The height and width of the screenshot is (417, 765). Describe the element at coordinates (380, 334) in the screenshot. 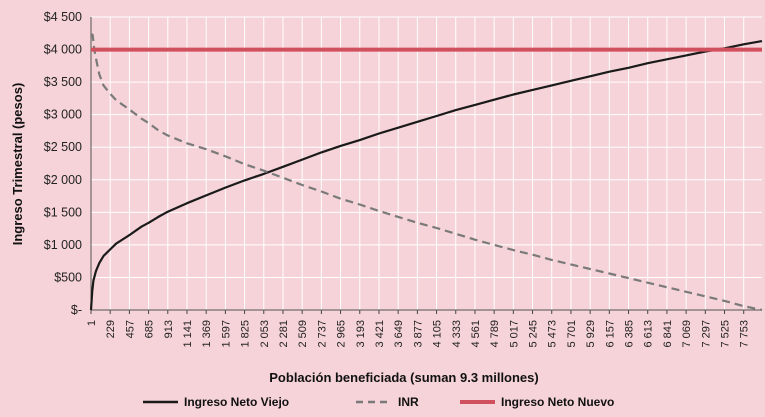

I see `x-tick-label: 3 421` at that location.